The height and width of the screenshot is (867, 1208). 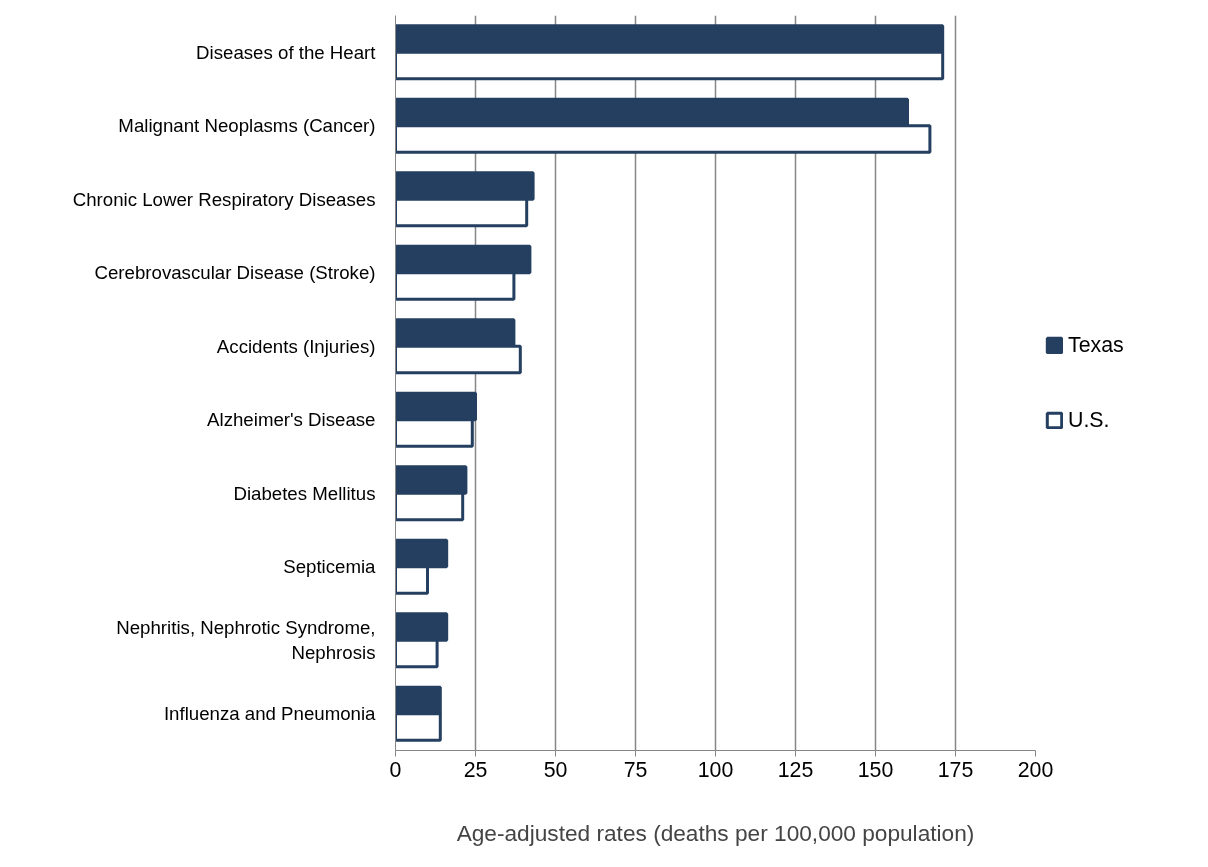 What do you see at coordinates (330, 567) in the screenshot?
I see `y-tick-label: Septicemia` at bounding box center [330, 567].